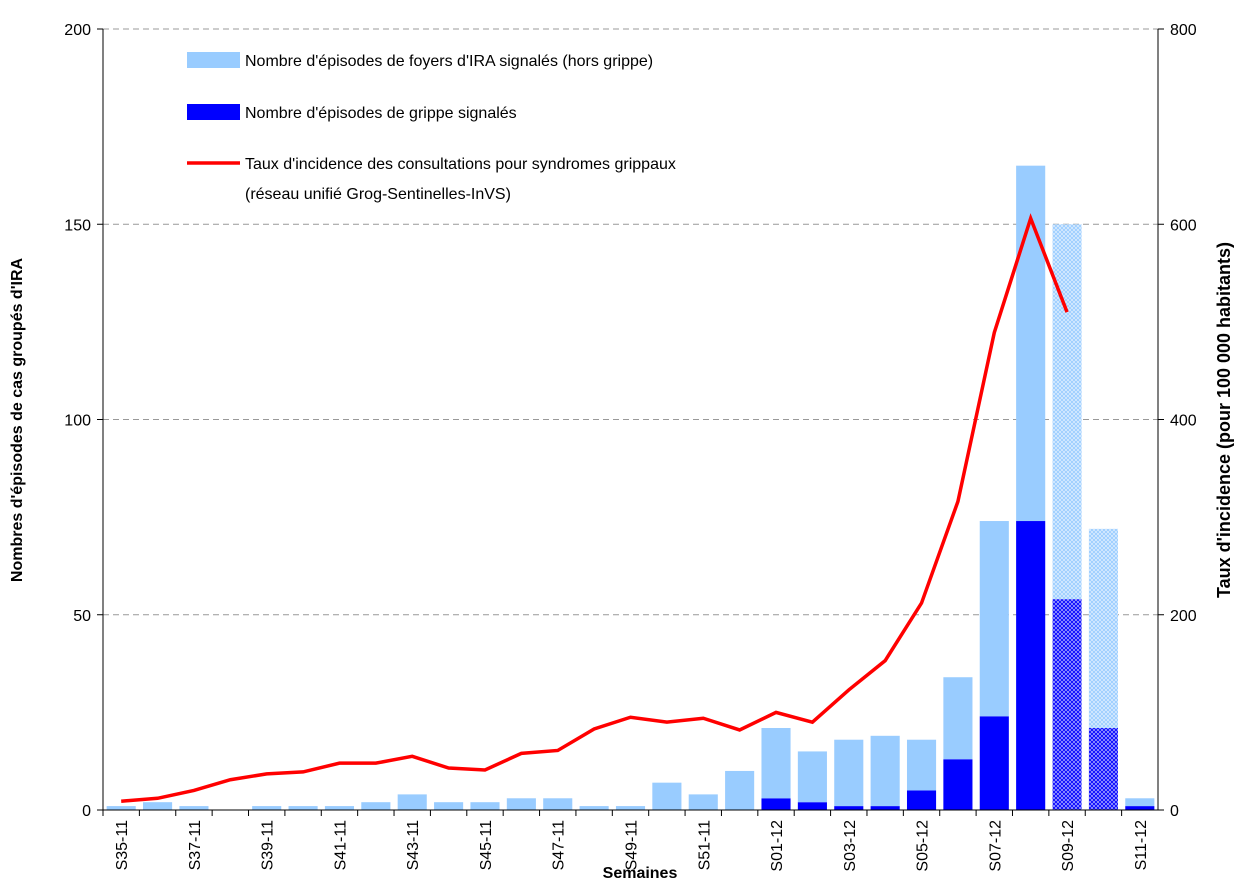 Image resolution: width=1241 pixels, height=889 pixels. What do you see at coordinates (1183, 225) in the screenshot?
I see `y2-tick-label: 600` at bounding box center [1183, 225].